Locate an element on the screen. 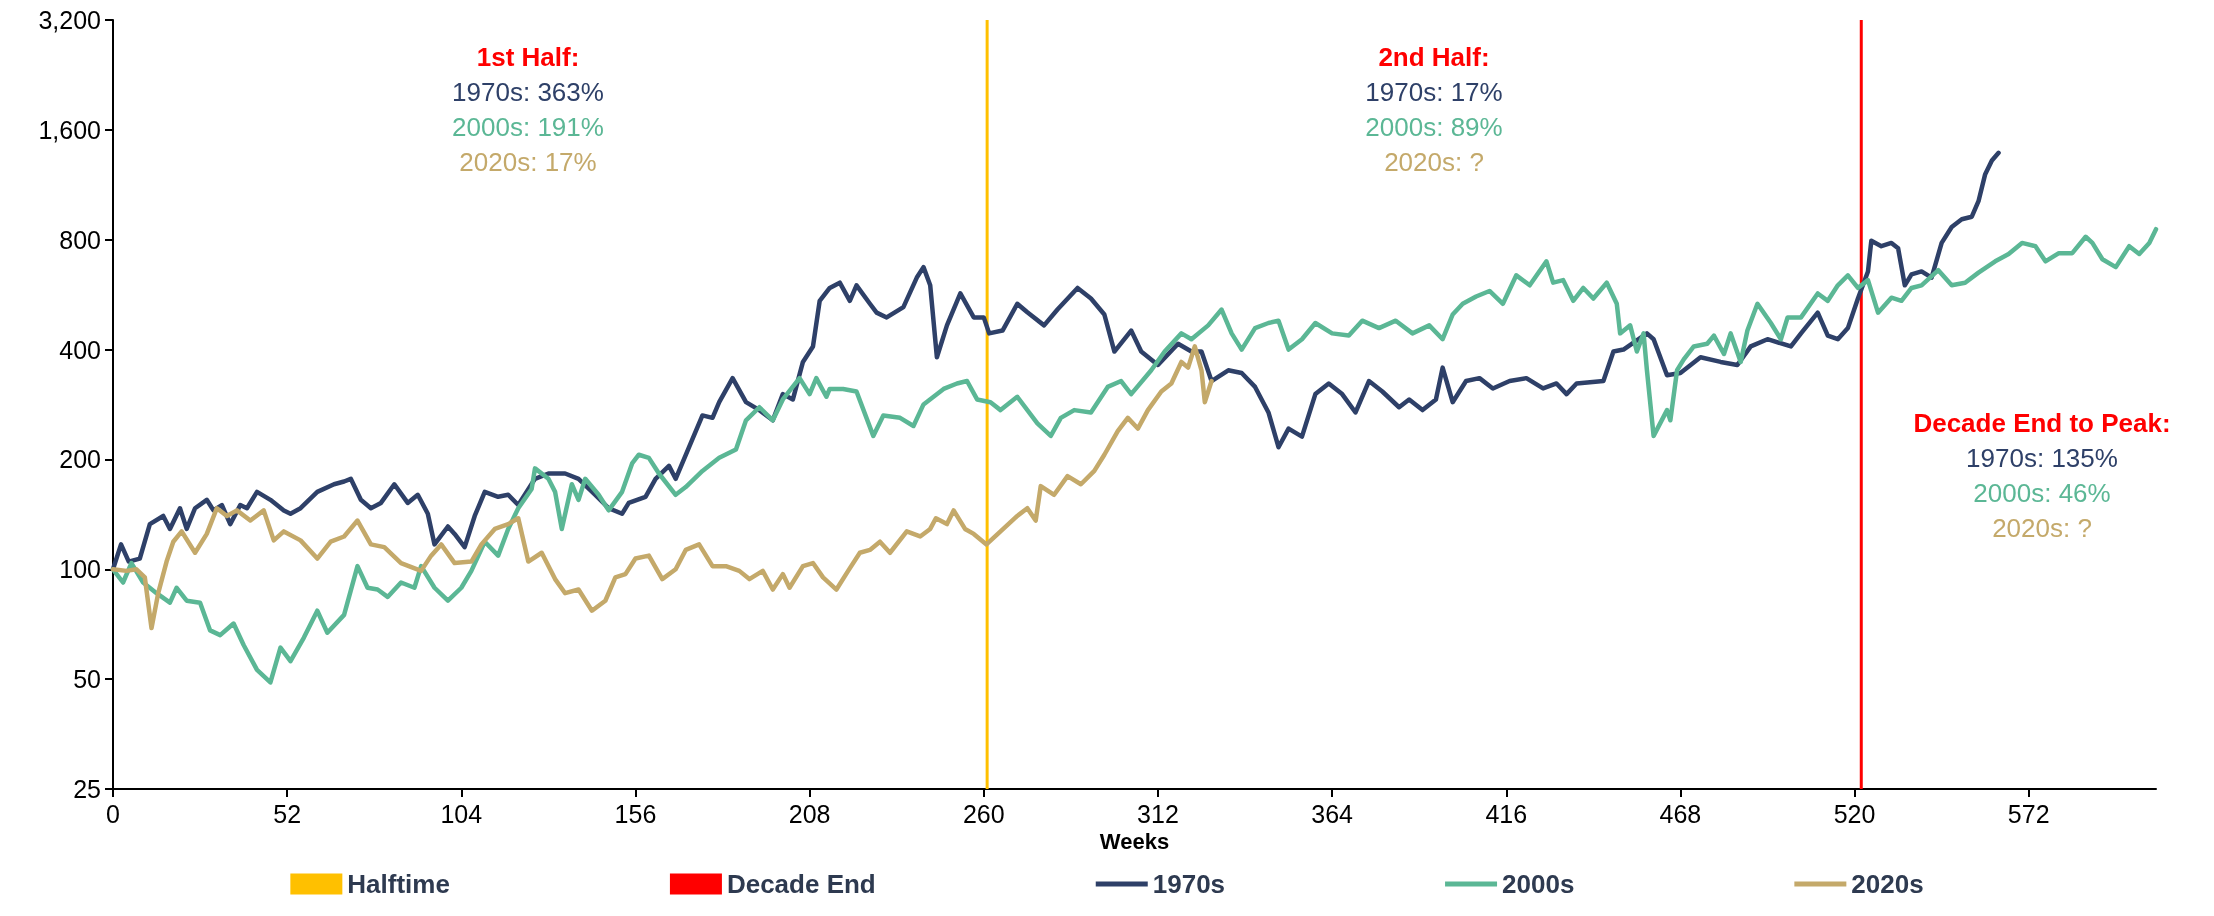  annotation: 2000s: 191% is located at coordinates (528, 127).